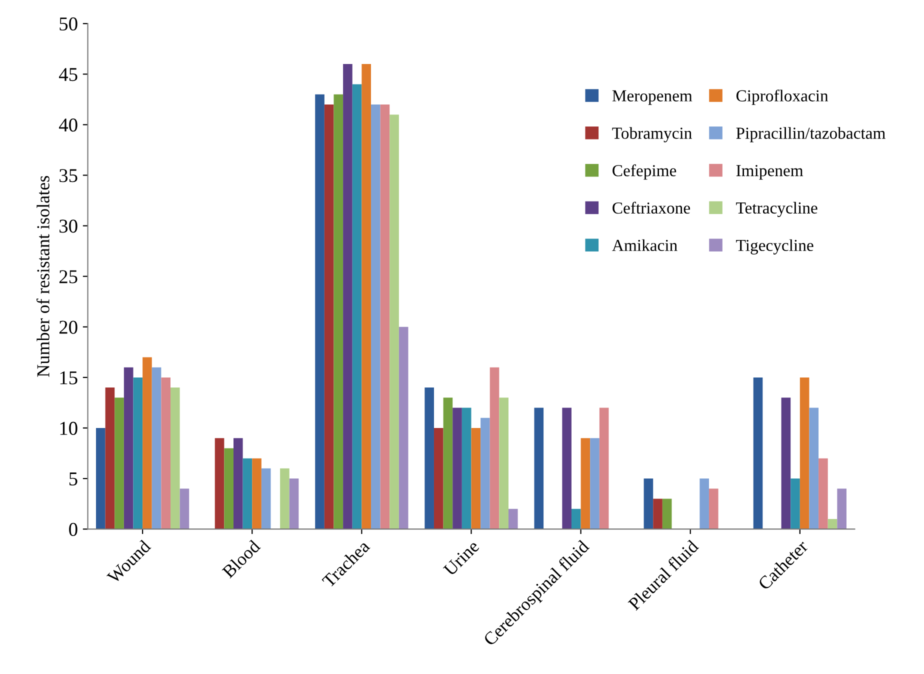  What do you see at coordinates (68, 277) in the screenshot?
I see `y-tick-label: 25` at bounding box center [68, 277].